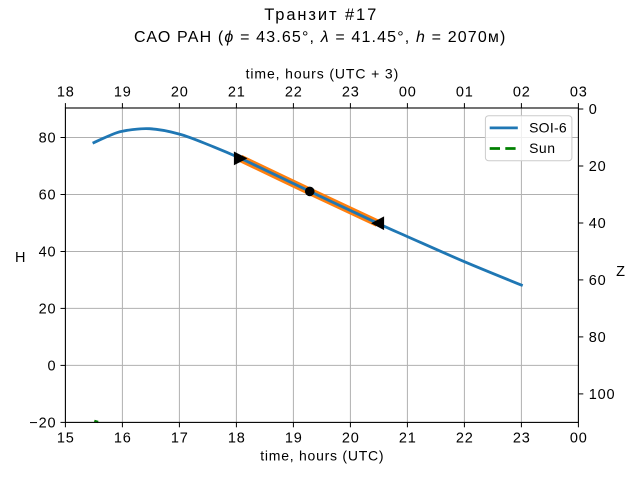  I want to click on svg-text: H, so click(20, 258).